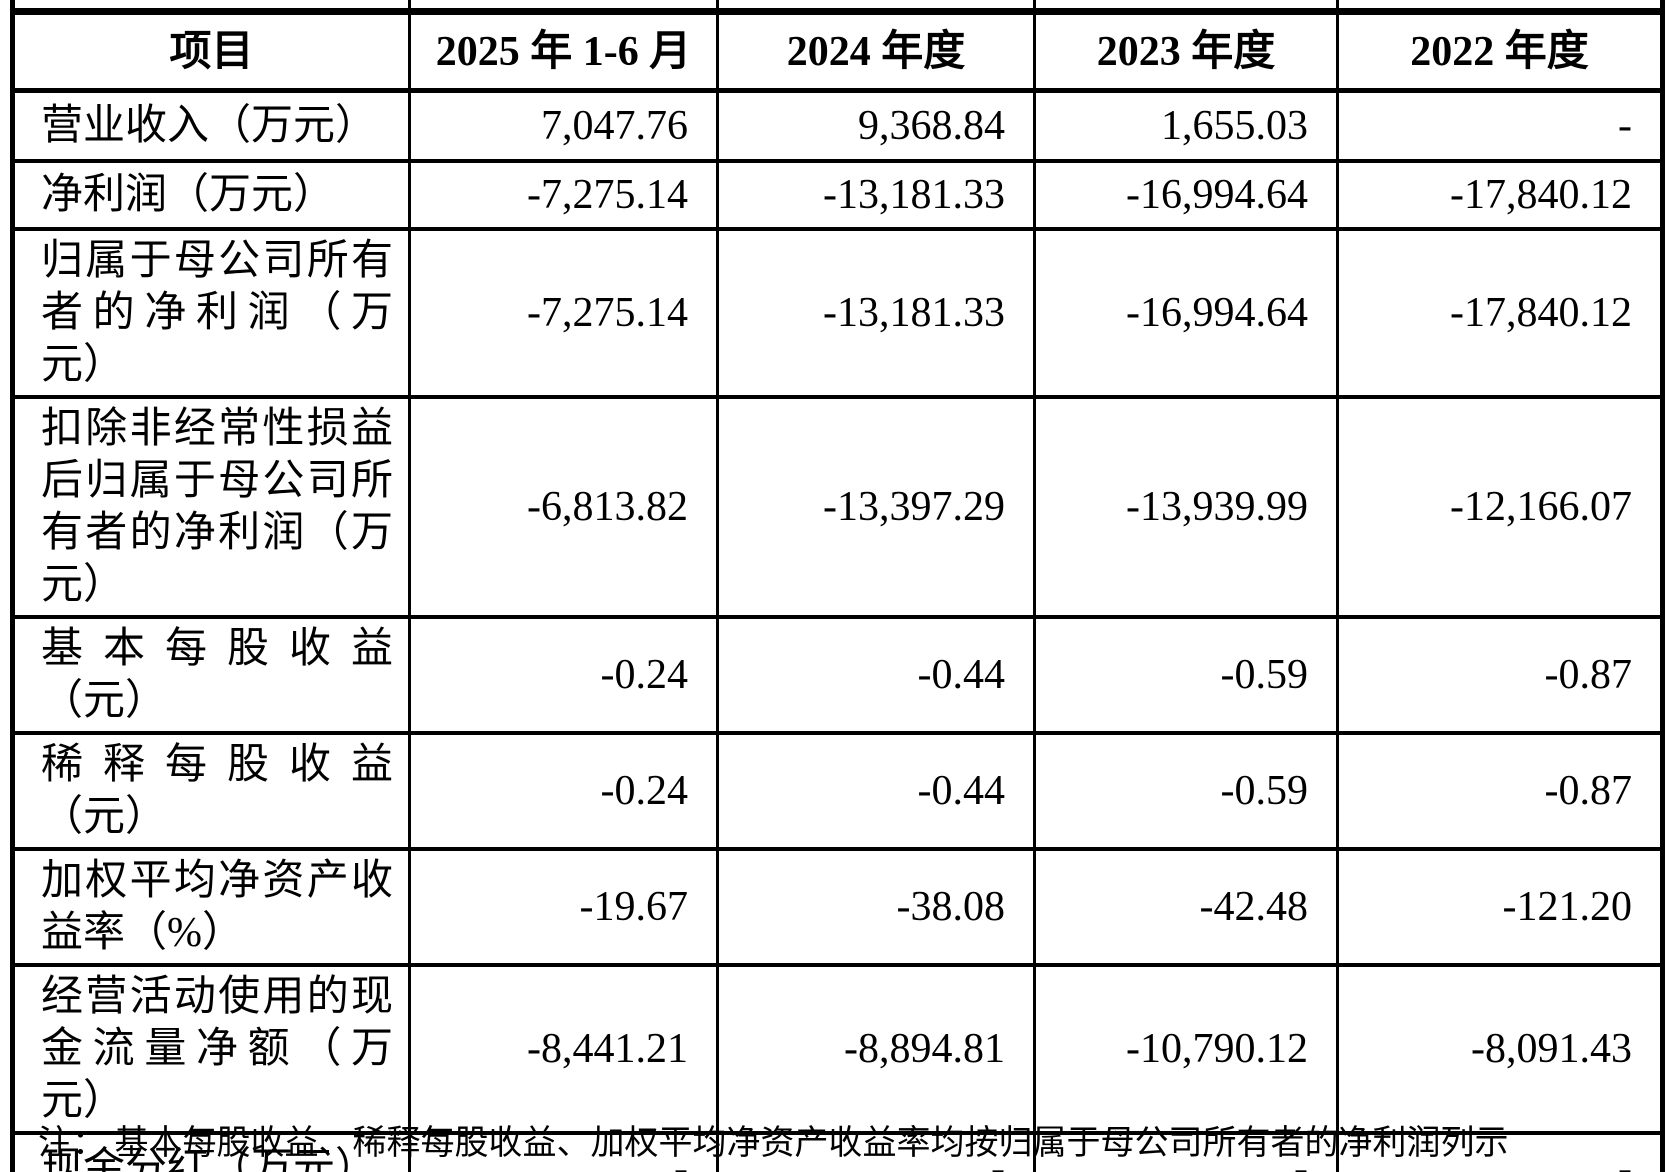 The width and height of the screenshot is (1680, 1172). What do you see at coordinates (876, 51) in the screenshot?
I see `column-header: 2024 年度` at bounding box center [876, 51].